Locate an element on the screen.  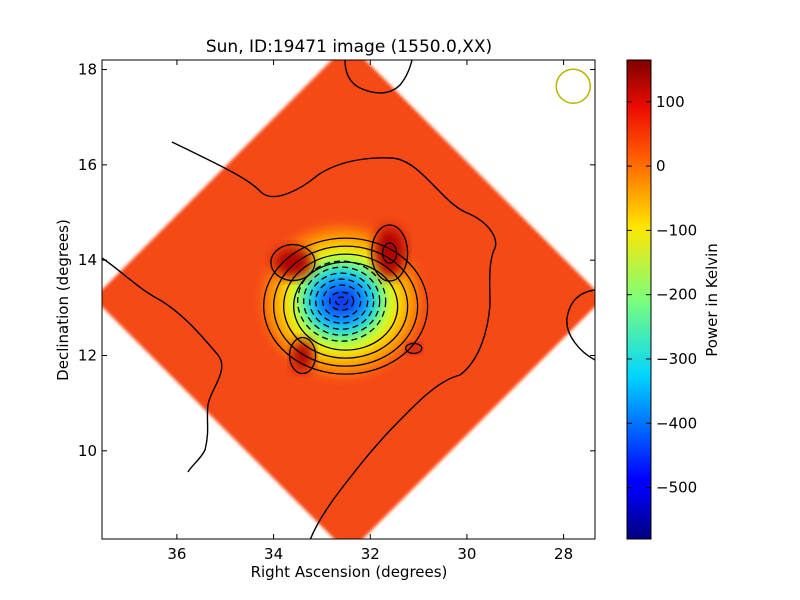
colorbar-tick-label: −400 is located at coordinates (676, 423).